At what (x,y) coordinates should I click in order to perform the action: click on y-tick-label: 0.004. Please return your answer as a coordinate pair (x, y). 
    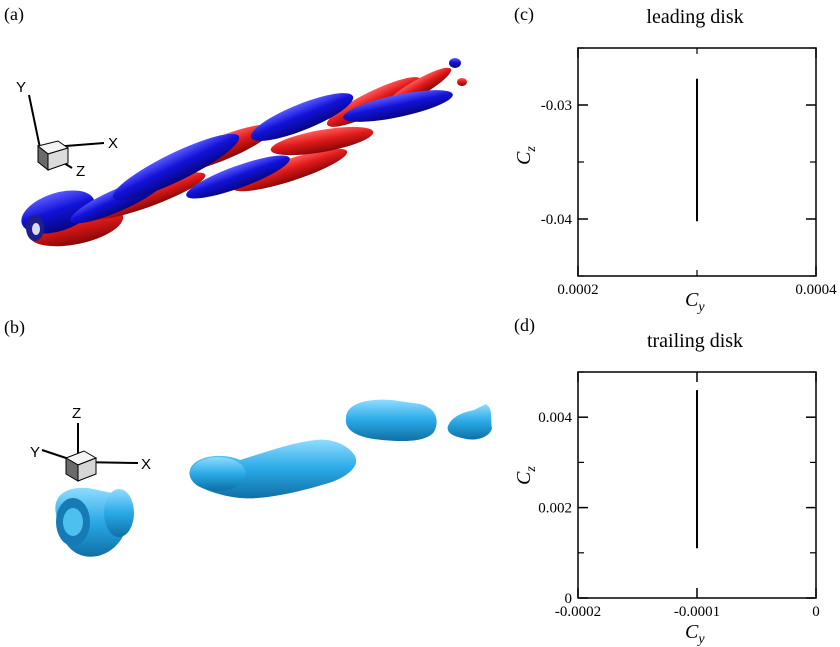
    Looking at the image, I should click on (555, 418).